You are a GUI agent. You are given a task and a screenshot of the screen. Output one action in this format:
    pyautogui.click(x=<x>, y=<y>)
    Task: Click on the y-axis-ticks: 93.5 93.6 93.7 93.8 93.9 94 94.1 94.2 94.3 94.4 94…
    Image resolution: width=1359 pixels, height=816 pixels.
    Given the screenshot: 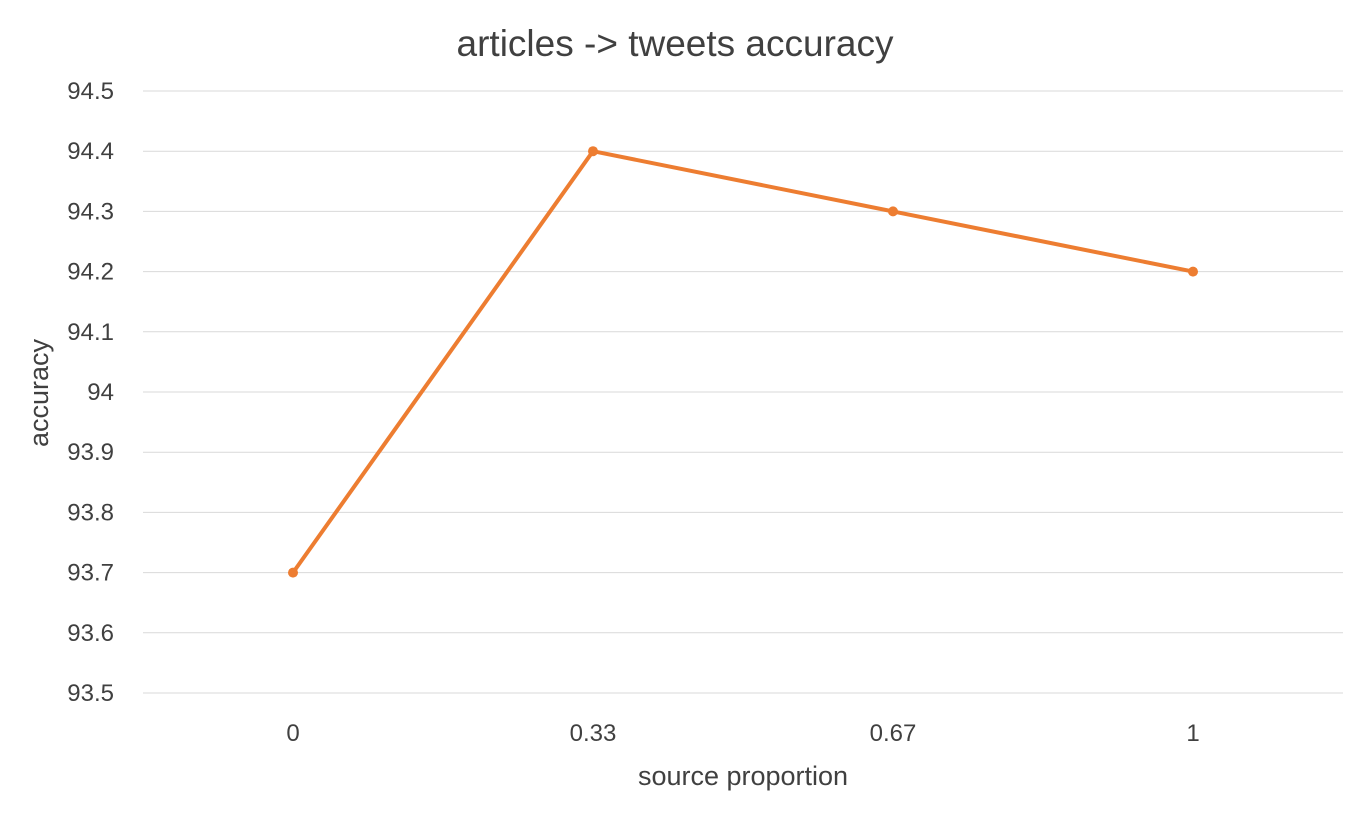 What is the action you would take?
    pyautogui.click(x=90, y=392)
    